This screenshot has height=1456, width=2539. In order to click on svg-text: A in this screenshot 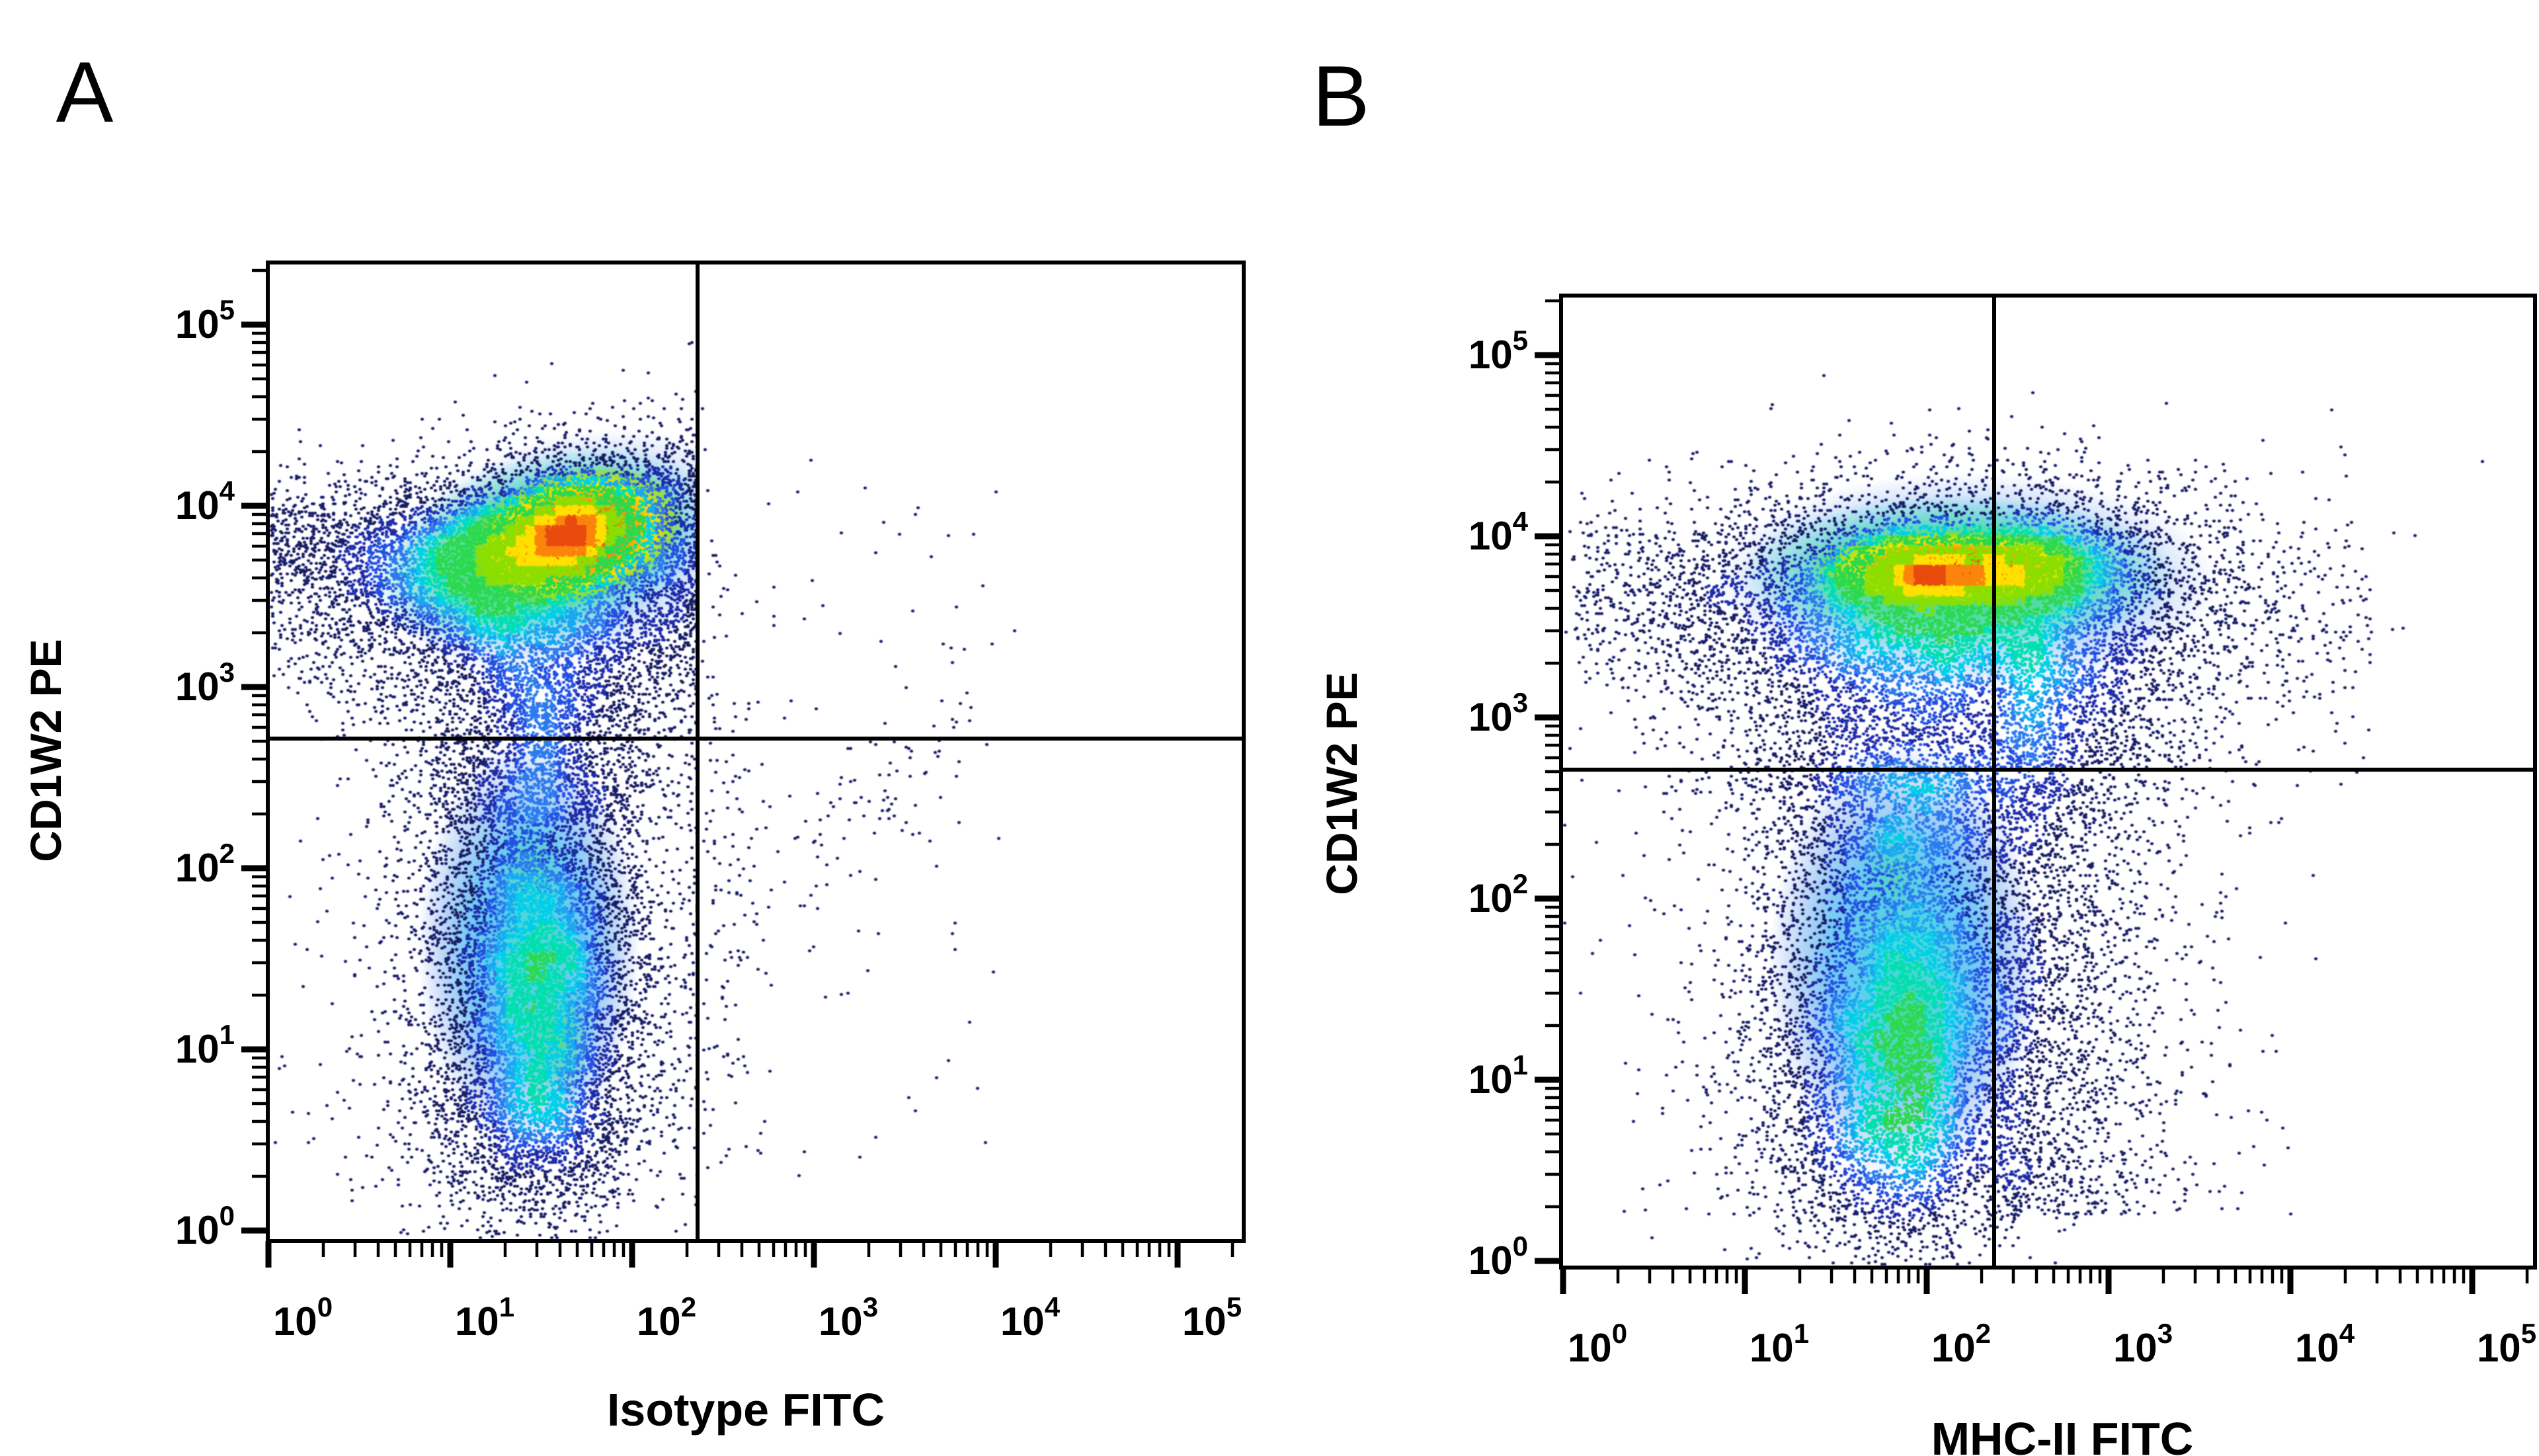, I will do `click(85, 92)`.